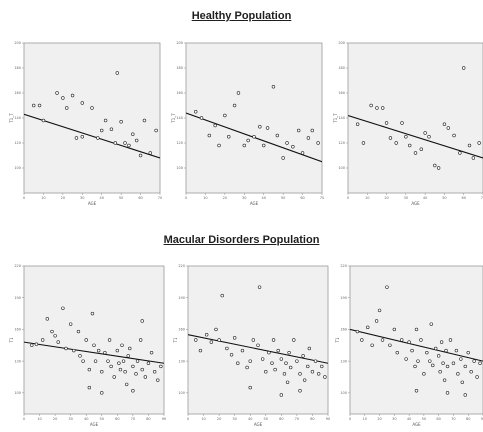  Describe the element at coordinates (241, 16) in the screenshot. I see `healthy-population-title: Healthy Population` at that location.